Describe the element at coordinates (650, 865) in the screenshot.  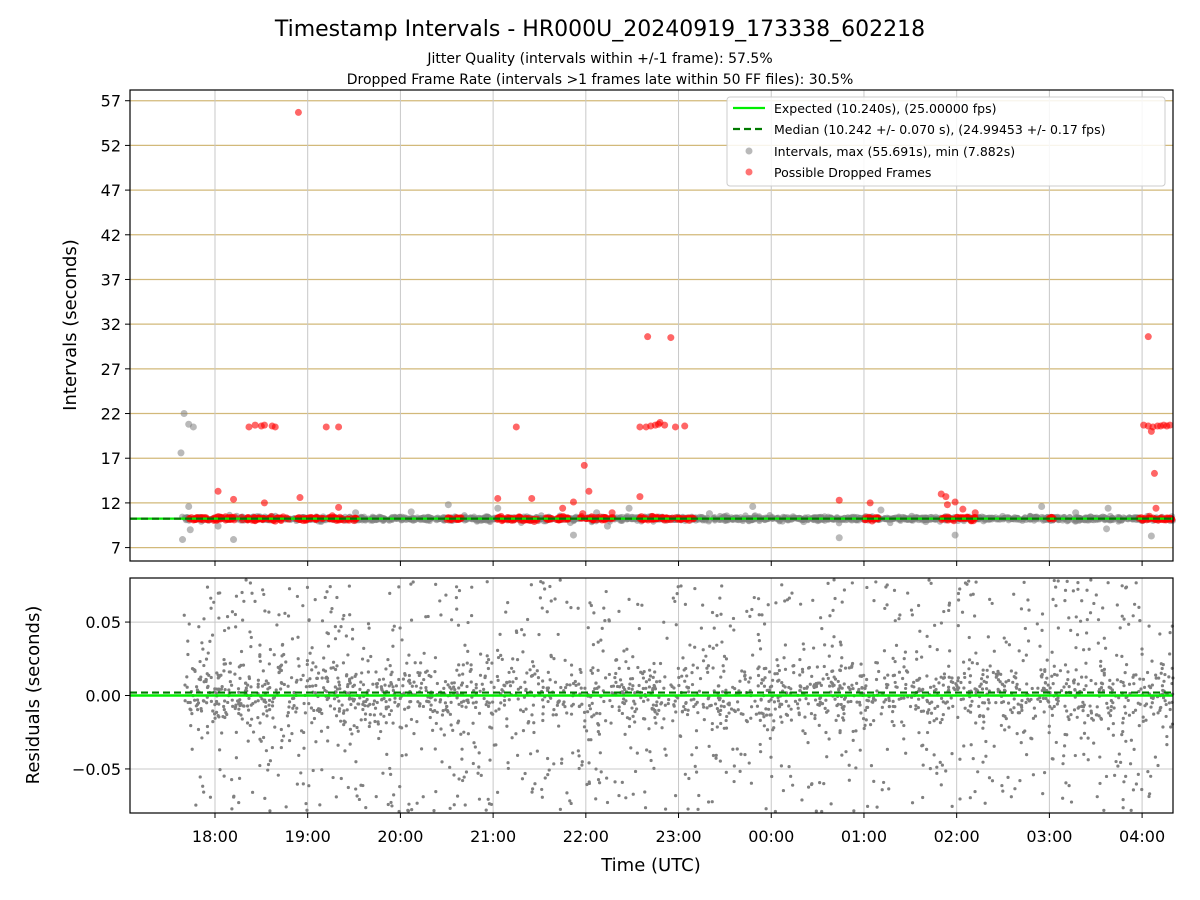
I see `x-axis-label: Time (UTC)` at that location.